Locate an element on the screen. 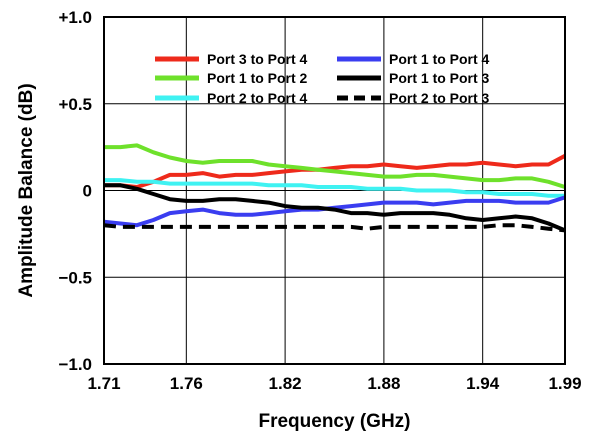  y-tick-label: 0 is located at coordinates (87, 191).